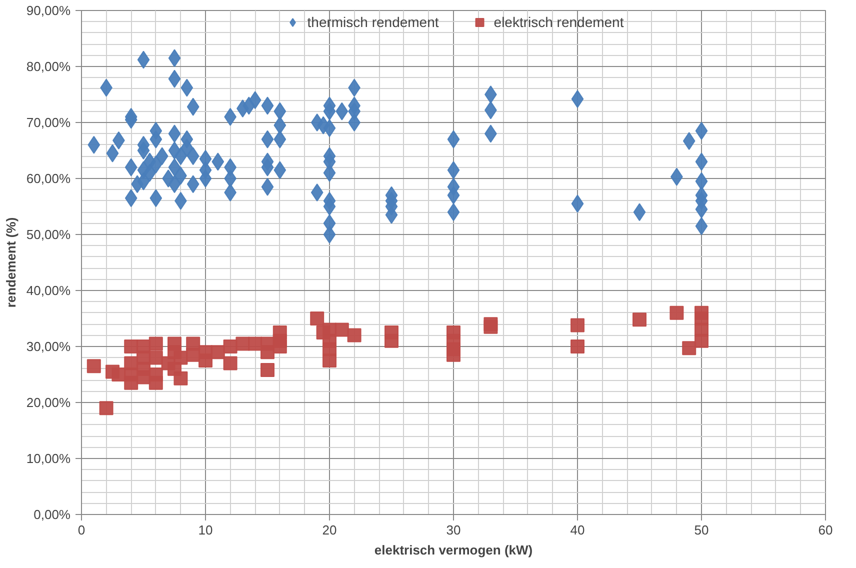  Describe the element at coordinates (48, 458) in the screenshot. I see `y-tick-label: 10,00%` at that location.